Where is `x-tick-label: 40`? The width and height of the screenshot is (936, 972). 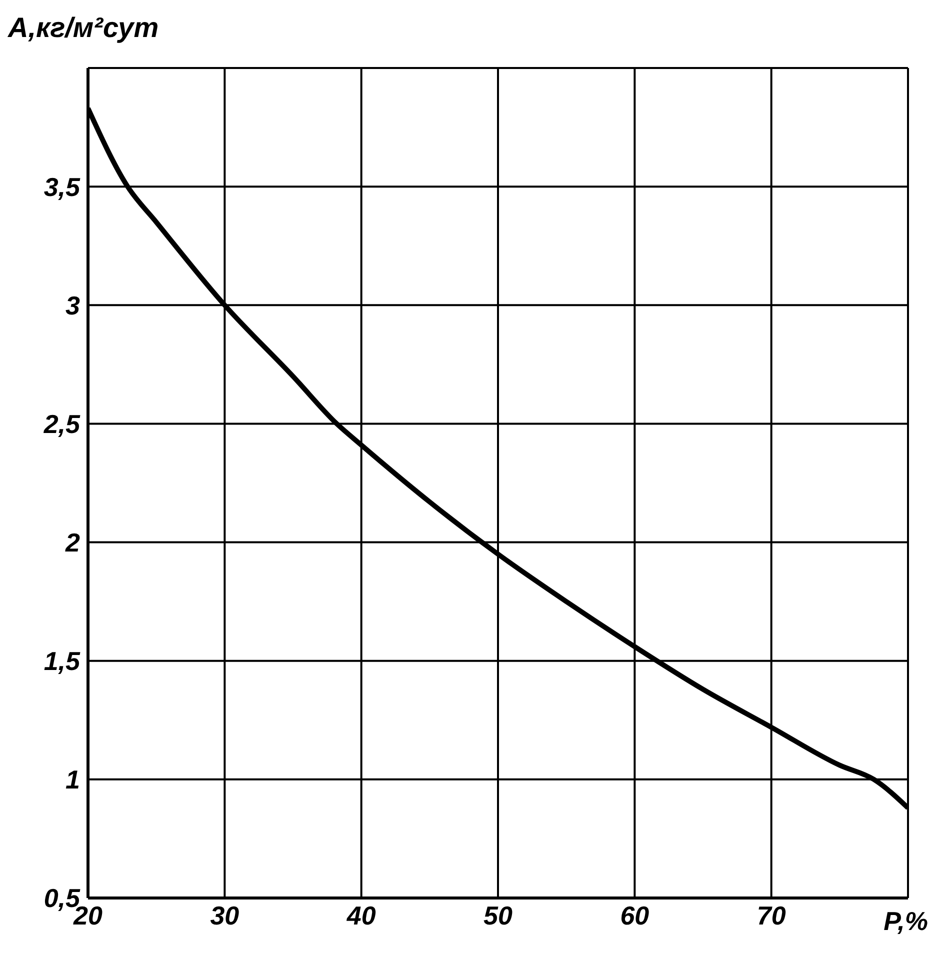
x-tick-label: 40 is located at coordinates (361, 915).